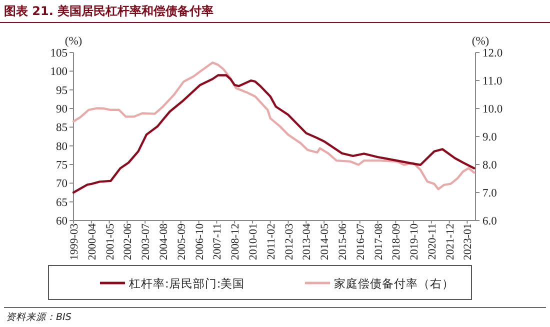 The height and width of the screenshot is (327, 550). Describe the element at coordinates (271, 242) in the screenshot. I see `x-tick-label: 2011-02` at that location.